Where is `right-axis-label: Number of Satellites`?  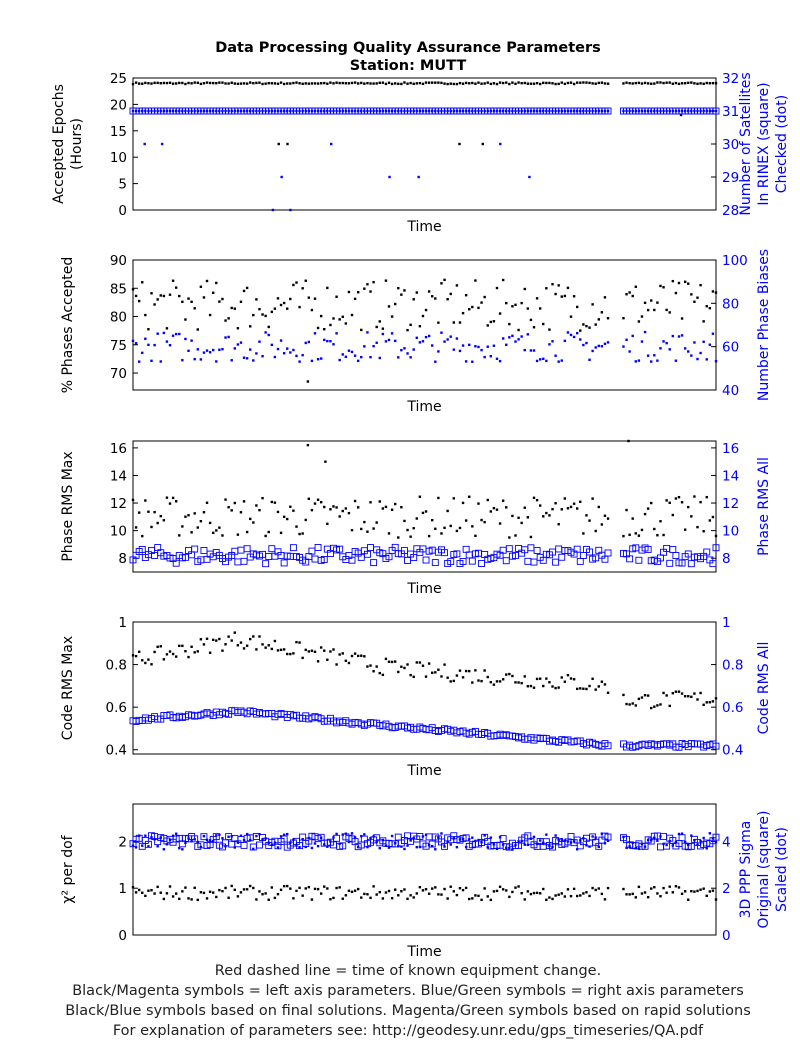
right-axis-label: Number of Satellites is located at coordinates (746, 143).